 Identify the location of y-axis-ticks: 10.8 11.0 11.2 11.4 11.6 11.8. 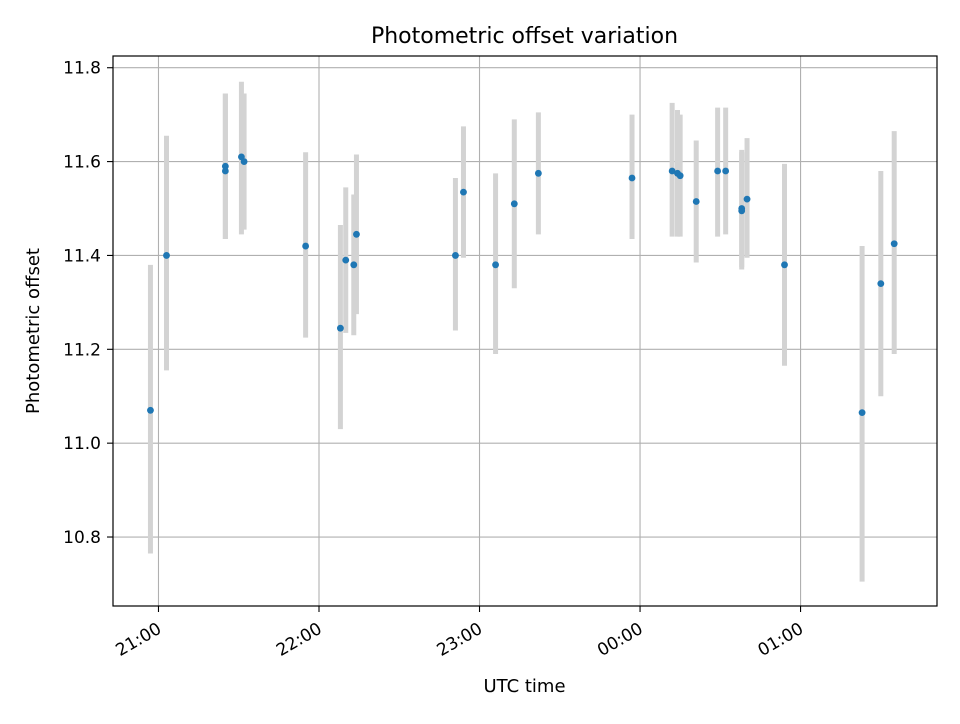
(88, 303).